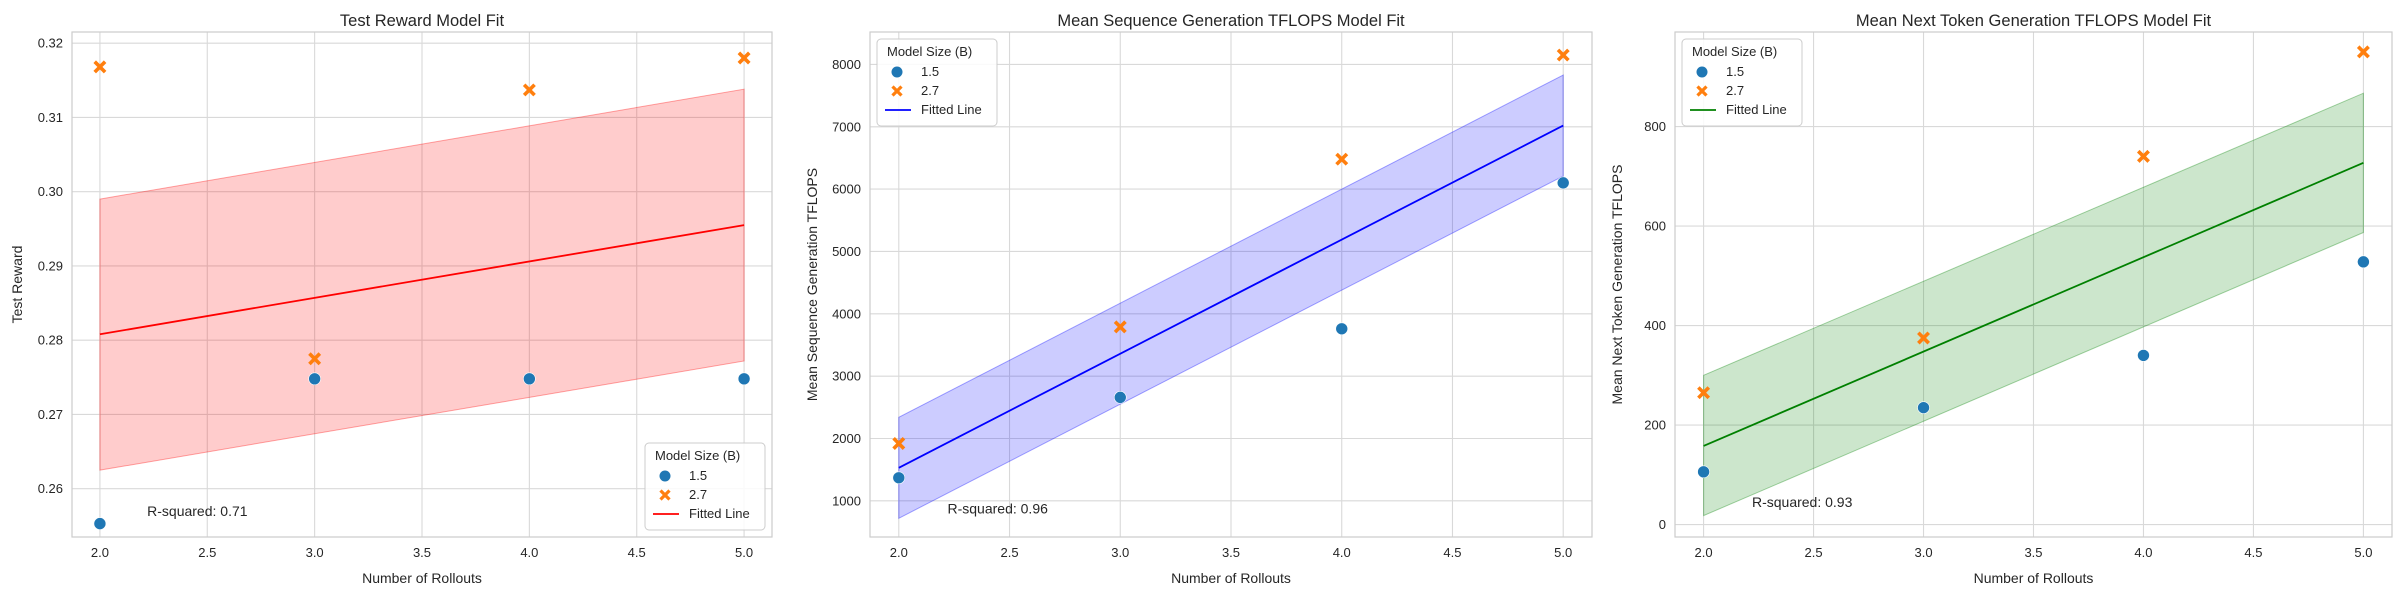  I want to click on r-squared-annotation: R-squared: 0.96, so click(998, 508).